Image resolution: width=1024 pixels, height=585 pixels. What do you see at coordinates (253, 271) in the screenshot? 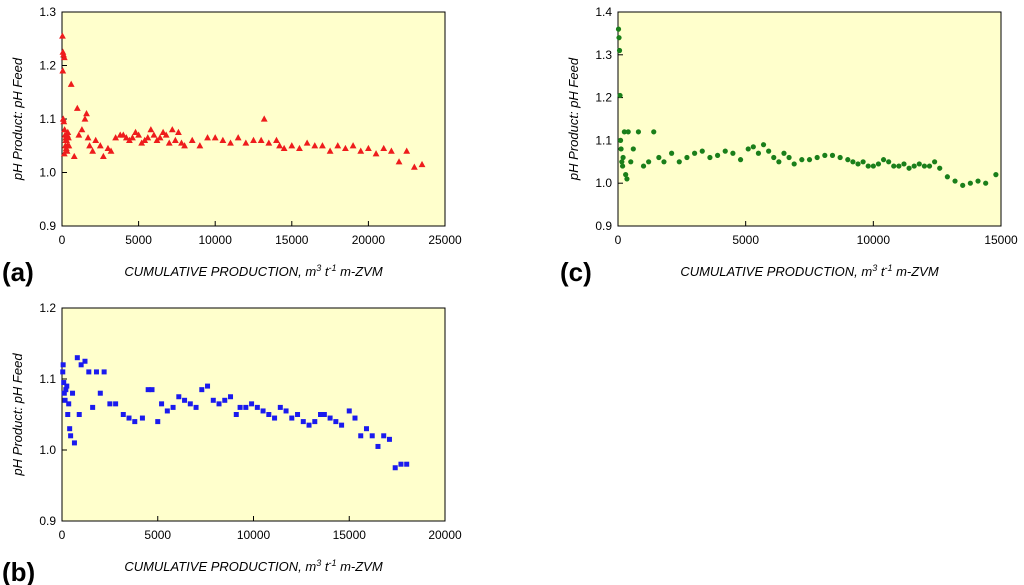
I see `x-axis-label: CUMULATIVE PRODUCTION, m3 t-1 m-ZVM` at bounding box center [253, 271].